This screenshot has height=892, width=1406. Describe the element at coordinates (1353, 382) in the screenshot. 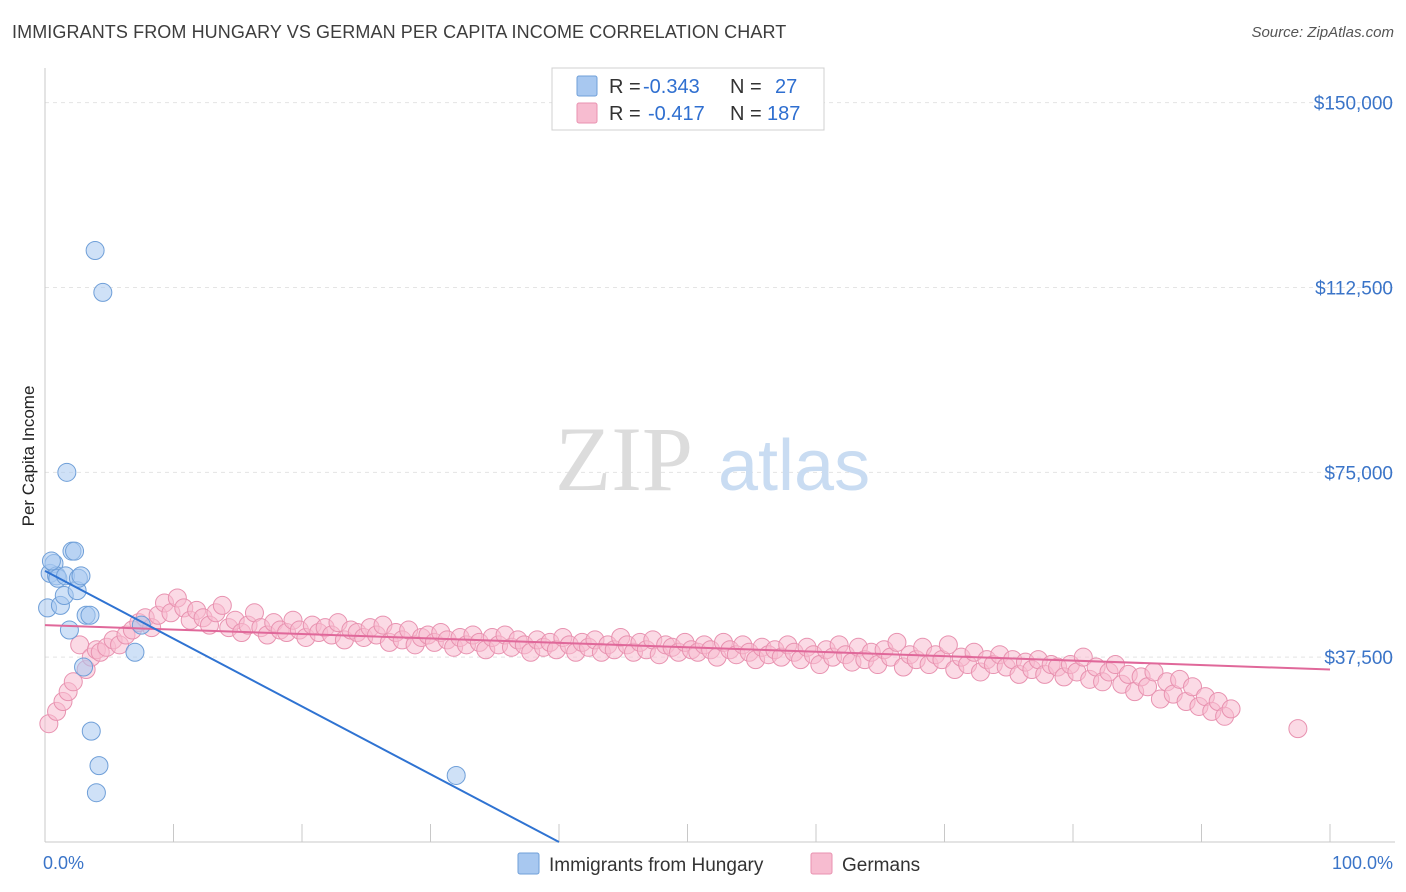

I see `y-tick-labels: $37,500 $75,000 $112,500 $150,000` at that location.